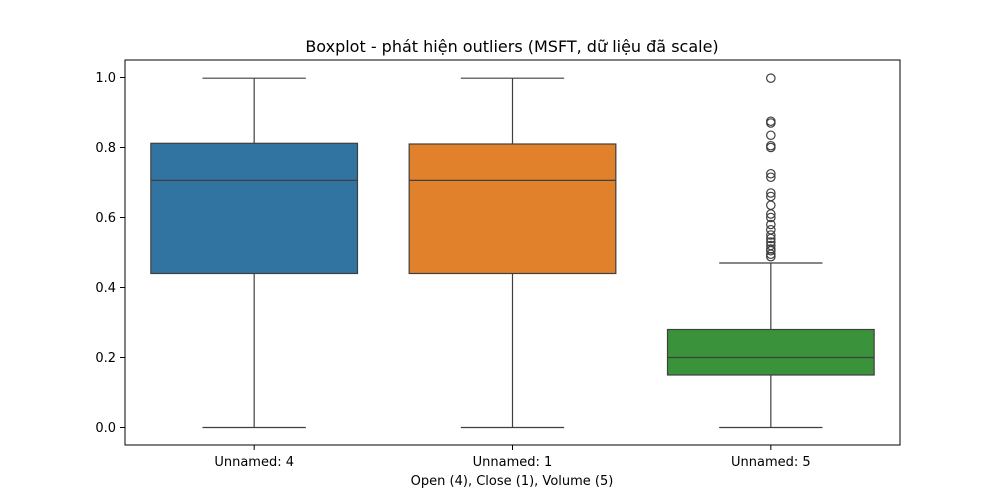 The height and width of the screenshot is (500, 1000). I want to click on x-tick-label: Unnamed: 4, so click(254, 462).